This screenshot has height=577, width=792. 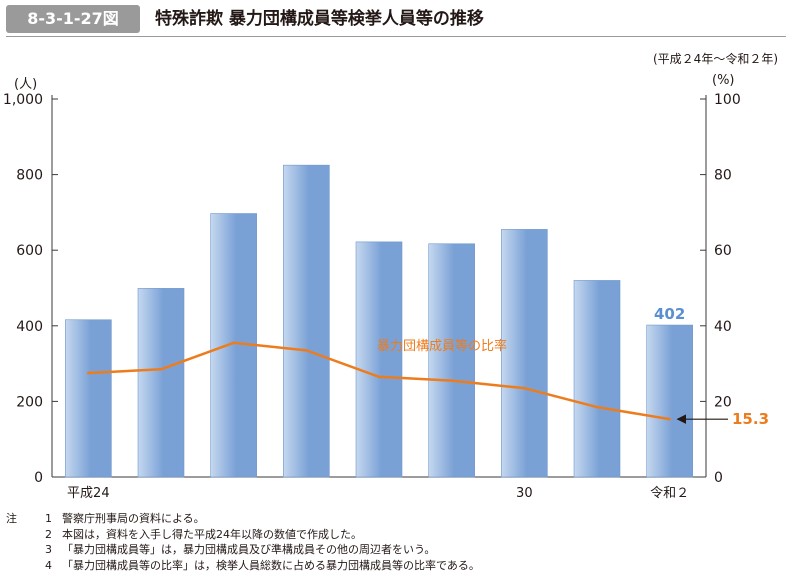 I want to click on note-item: 4 「暴力団構成員等の比率」は，検挙人員総数に占める暴力団構成員等の比率である。, so click(x=243, y=566).